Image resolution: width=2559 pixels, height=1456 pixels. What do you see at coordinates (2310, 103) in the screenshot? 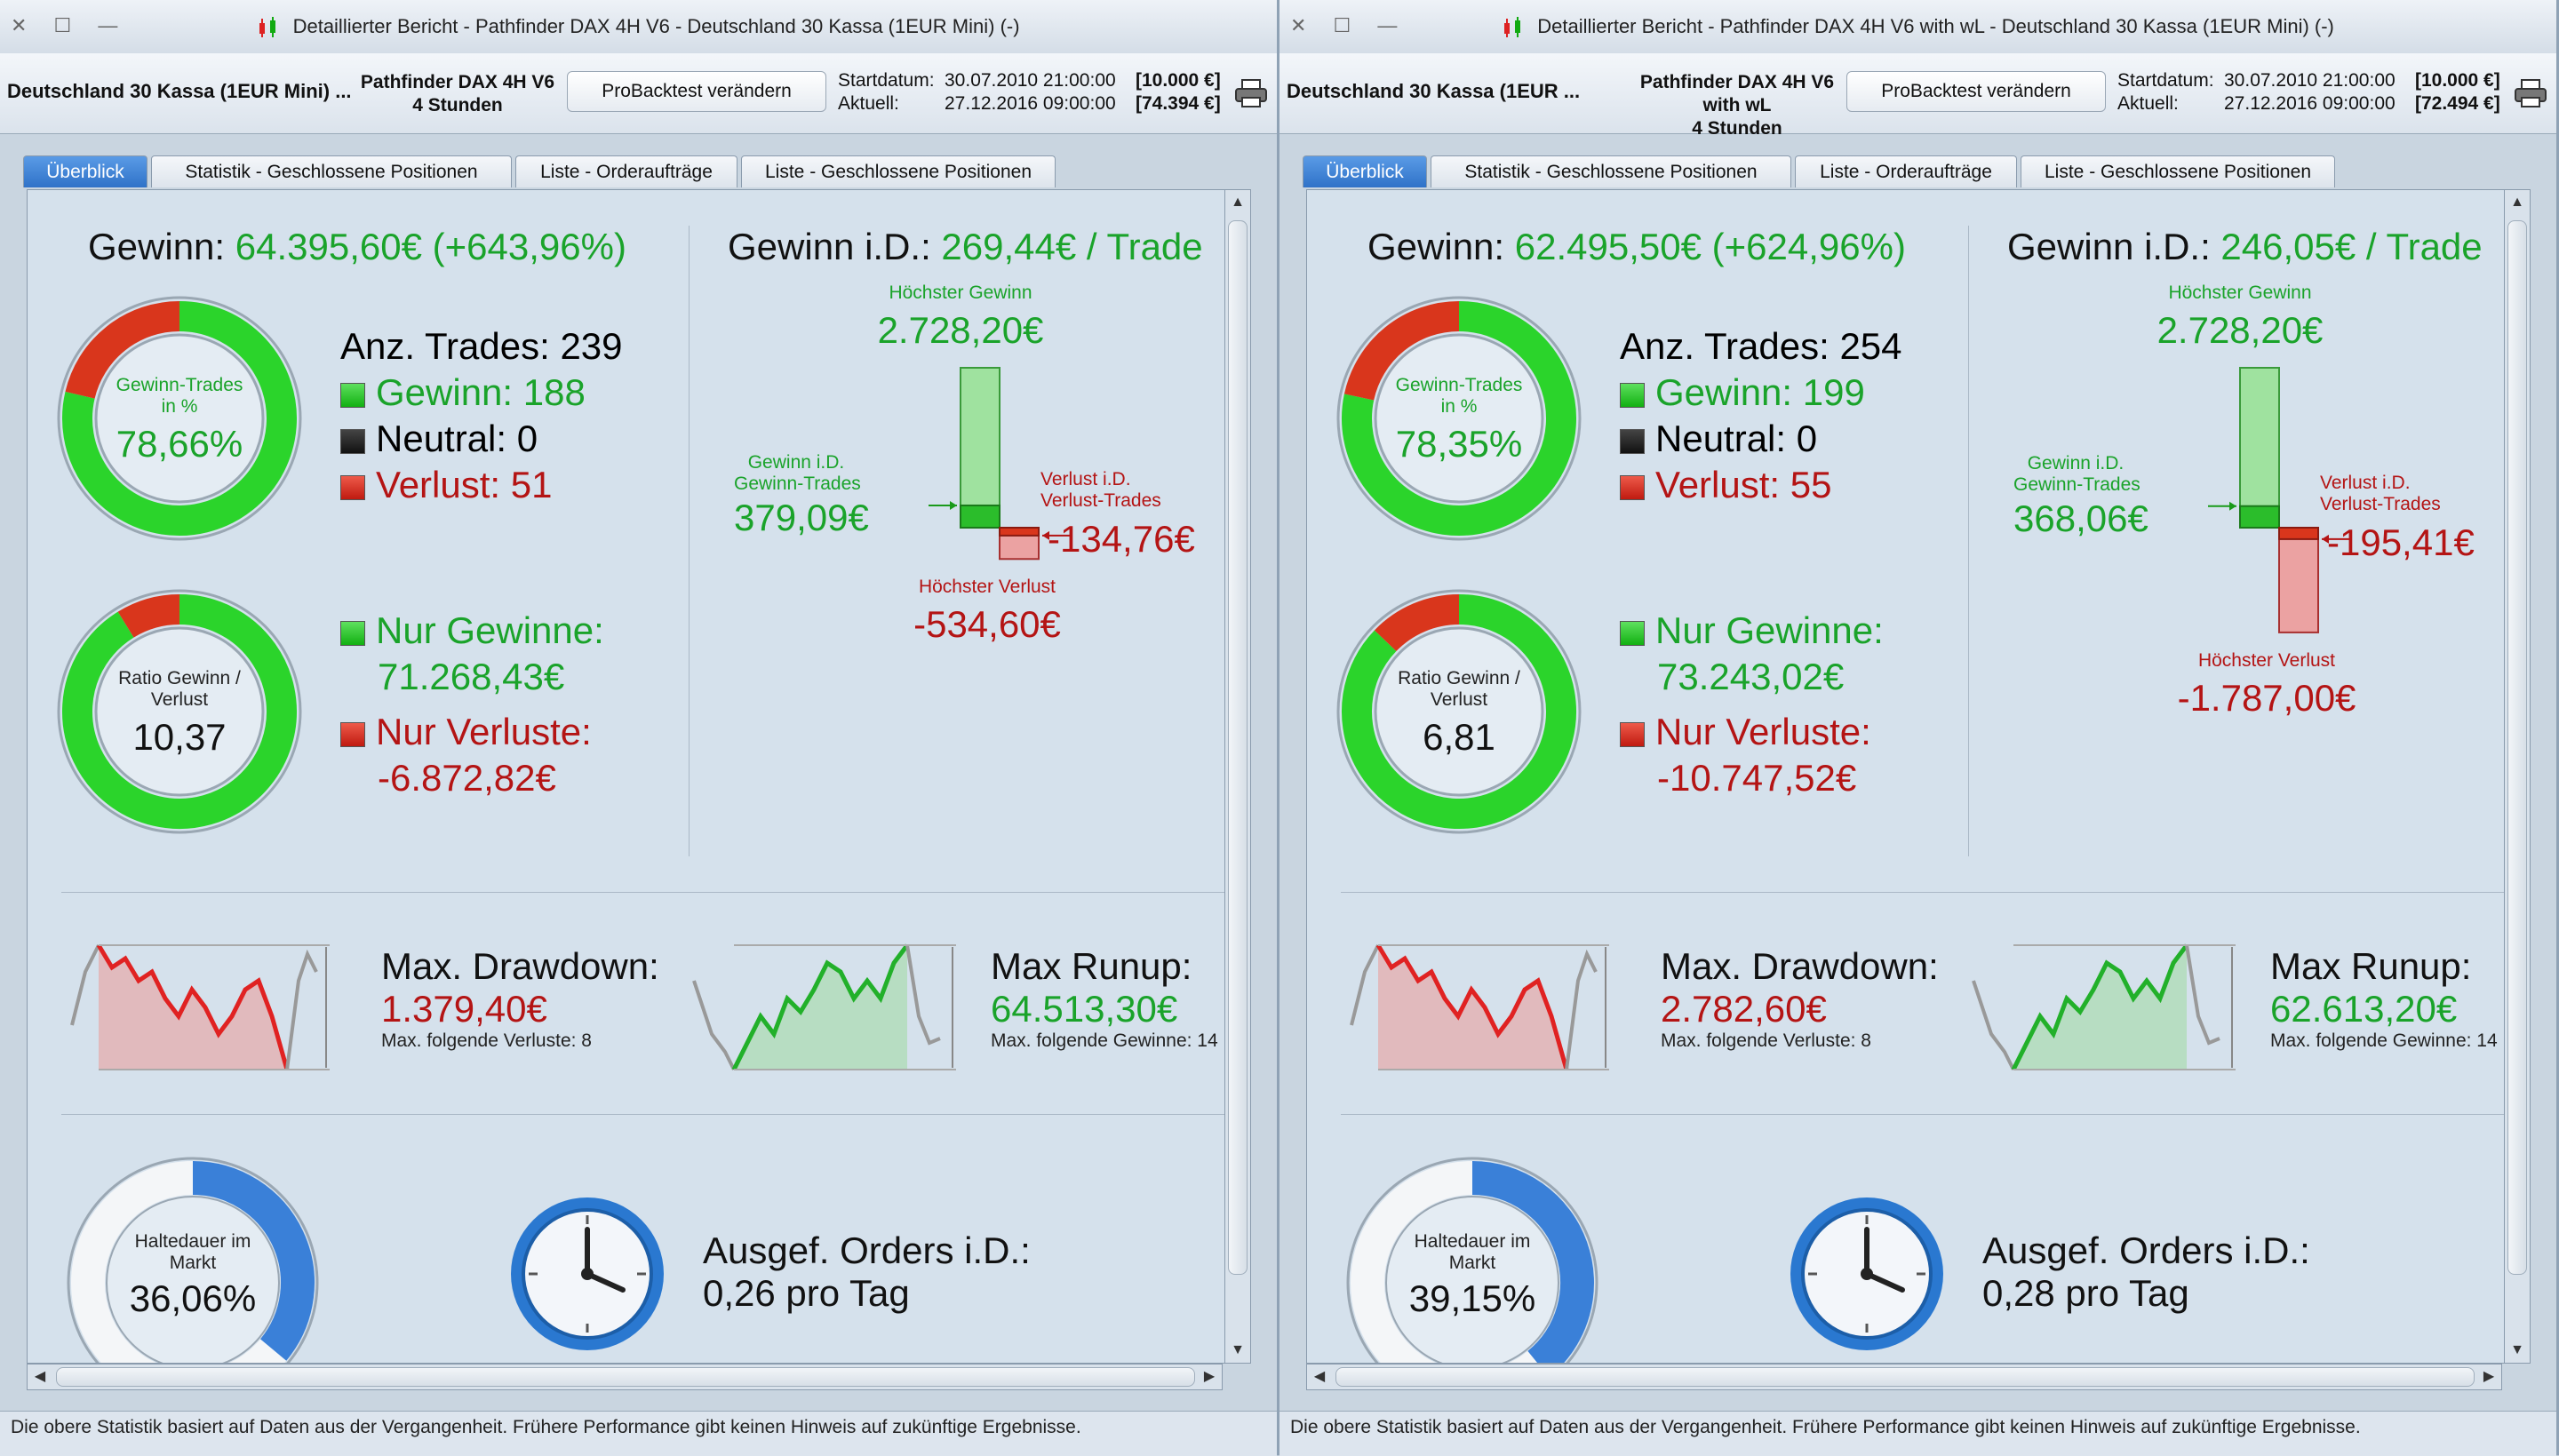
I see `current-date: 27.12.2016 09:00:00` at bounding box center [2310, 103].